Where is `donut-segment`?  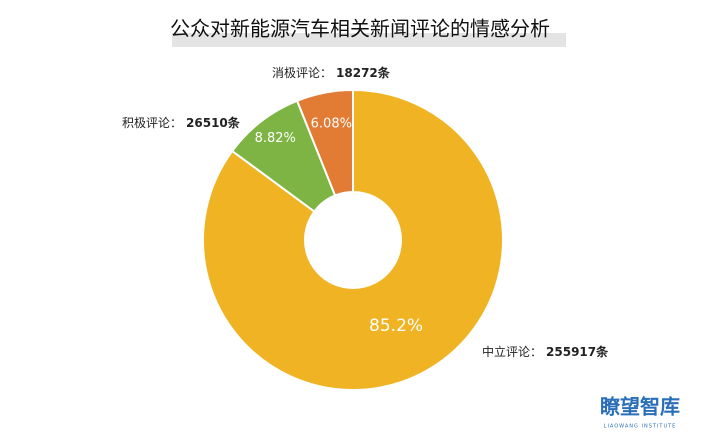
donut-segment is located at coordinates (324, 142).